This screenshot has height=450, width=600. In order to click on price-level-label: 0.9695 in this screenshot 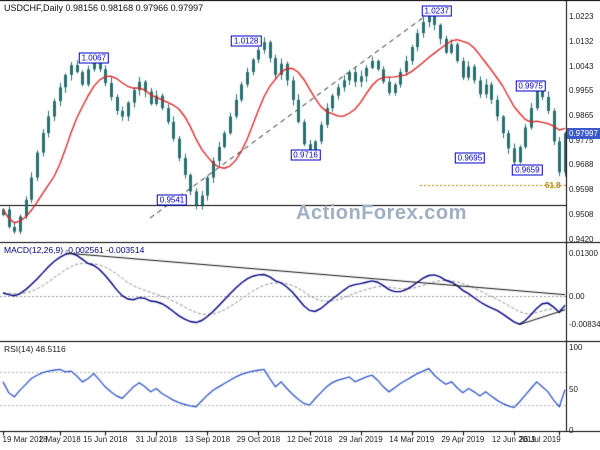, I will do `click(470, 158)`.